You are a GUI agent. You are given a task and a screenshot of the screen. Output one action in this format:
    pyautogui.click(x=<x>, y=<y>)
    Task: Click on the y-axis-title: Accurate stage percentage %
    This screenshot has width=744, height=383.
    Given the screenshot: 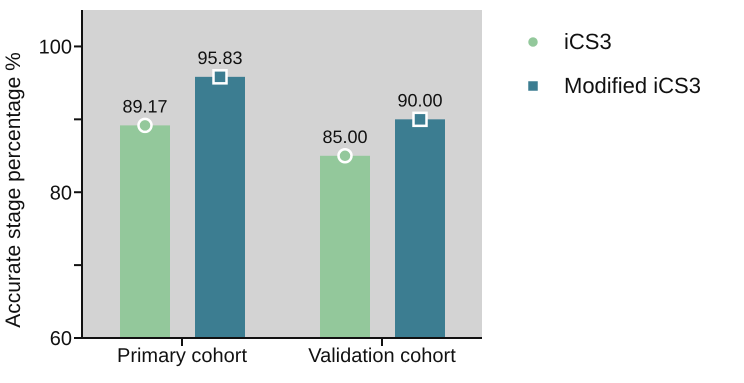 What is the action you would take?
    pyautogui.click(x=13, y=190)
    